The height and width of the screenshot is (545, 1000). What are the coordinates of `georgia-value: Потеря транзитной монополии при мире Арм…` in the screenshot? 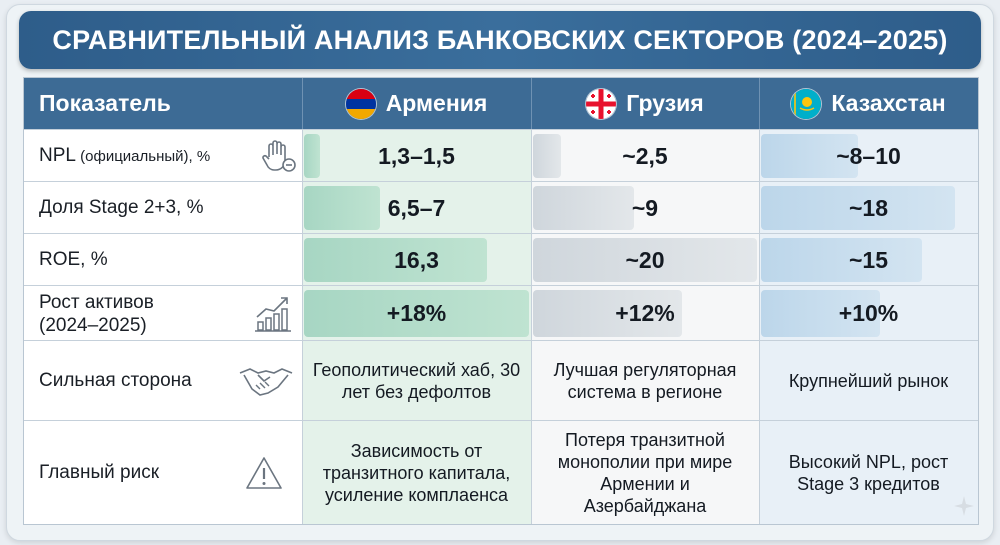 It's located at (645, 472).